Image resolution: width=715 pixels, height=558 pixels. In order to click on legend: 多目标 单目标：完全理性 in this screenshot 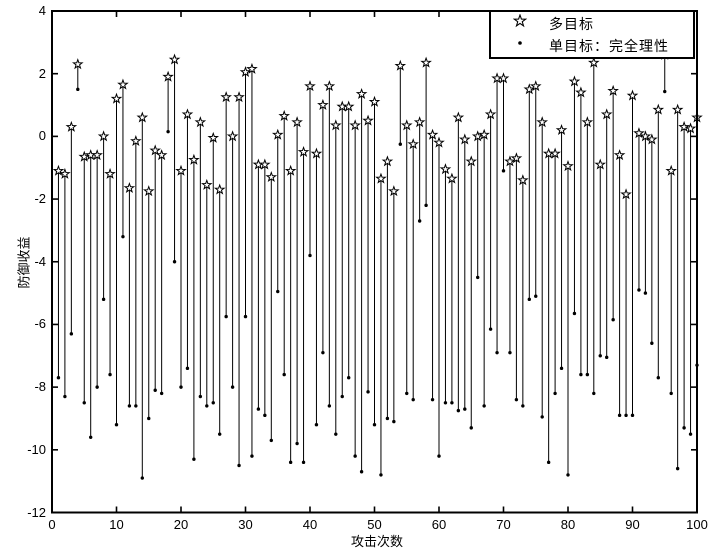, I will do `click(592, 34)`.